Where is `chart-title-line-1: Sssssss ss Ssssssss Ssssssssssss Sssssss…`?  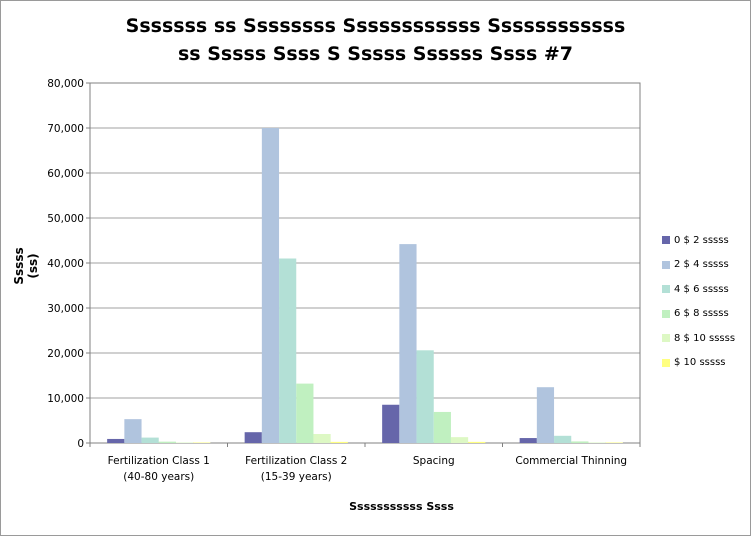
chart-title-line-1: Sssssss ss Ssssssss Ssssssssssss Sssssss… is located at coordinates (375, 26).